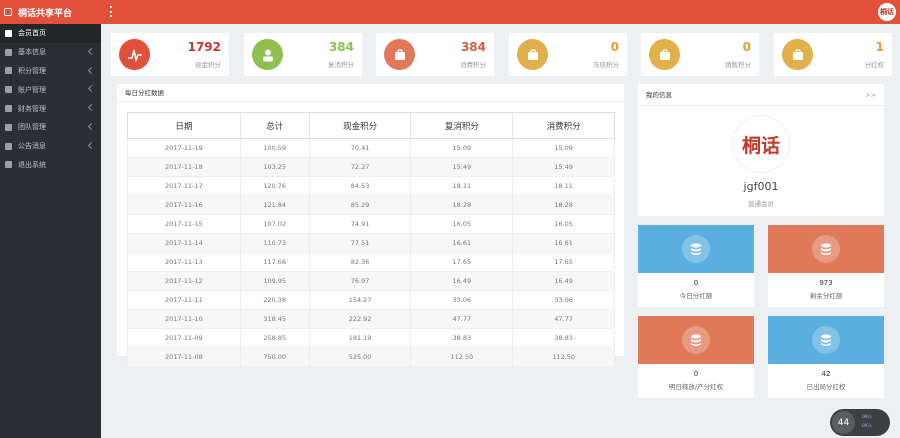 This screenshot has height=438, width=900. Describe the element at coordinates (8, 71) in the screenshot. I see `chart-icon` at that location.